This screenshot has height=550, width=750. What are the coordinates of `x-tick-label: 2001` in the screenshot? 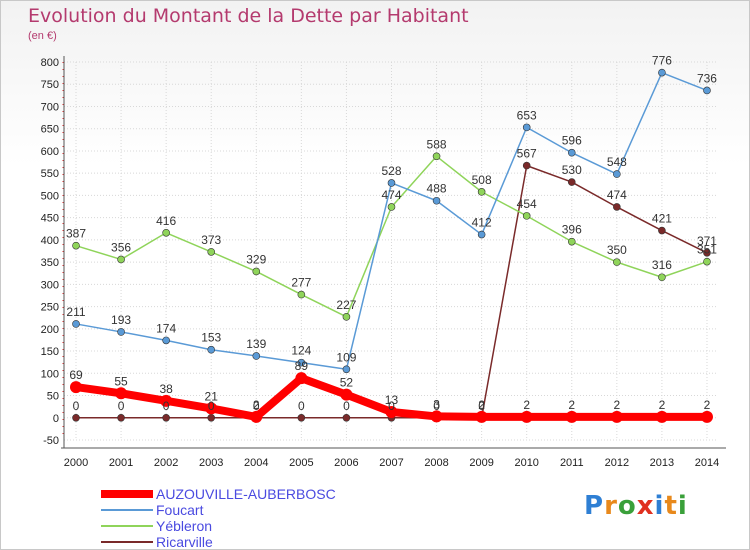 It's located at (121, 463).